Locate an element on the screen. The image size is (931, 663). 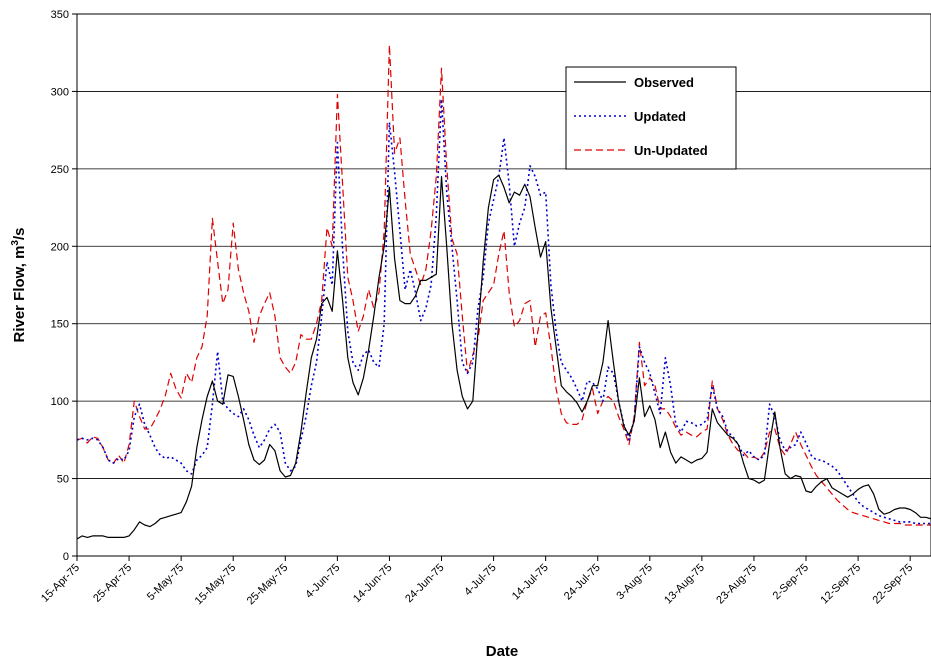
y-tick-label-100: 100 is located at coordinates (60, 402).